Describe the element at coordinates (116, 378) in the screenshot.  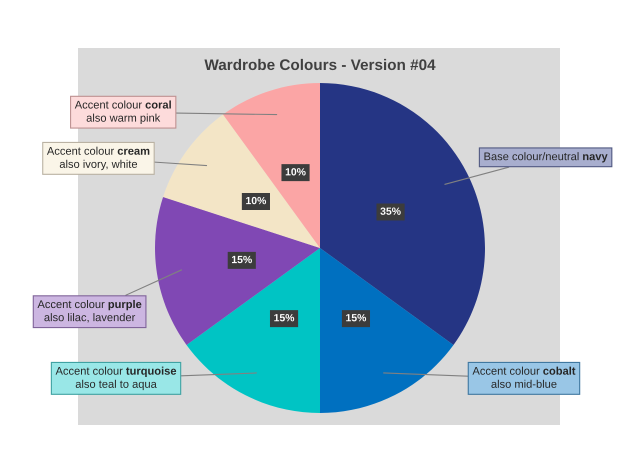
I see `slice-label: Accent colour turquoise also teal to aqua` at that location.